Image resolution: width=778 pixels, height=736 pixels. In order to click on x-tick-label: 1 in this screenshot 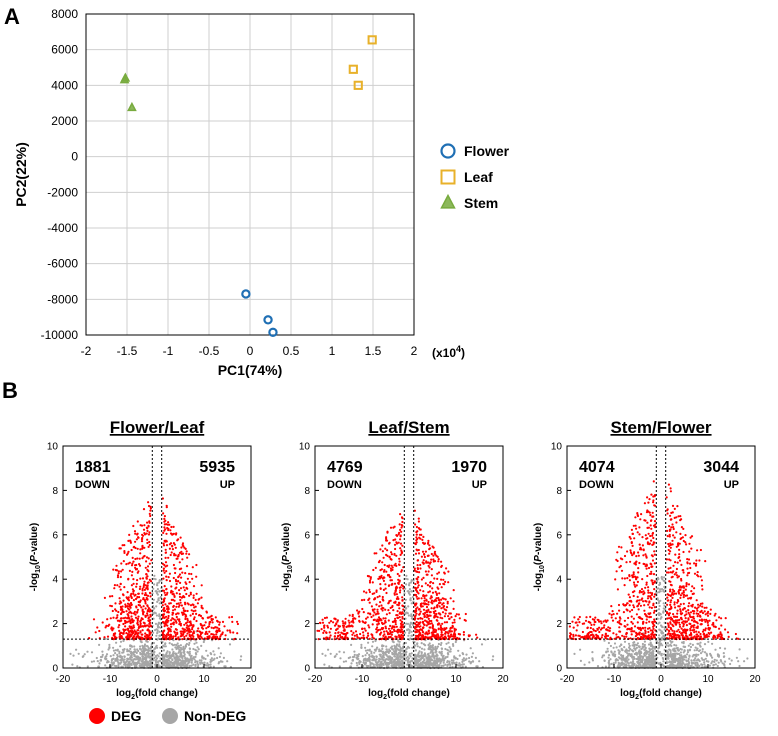, I will do `click(332, 351)`.